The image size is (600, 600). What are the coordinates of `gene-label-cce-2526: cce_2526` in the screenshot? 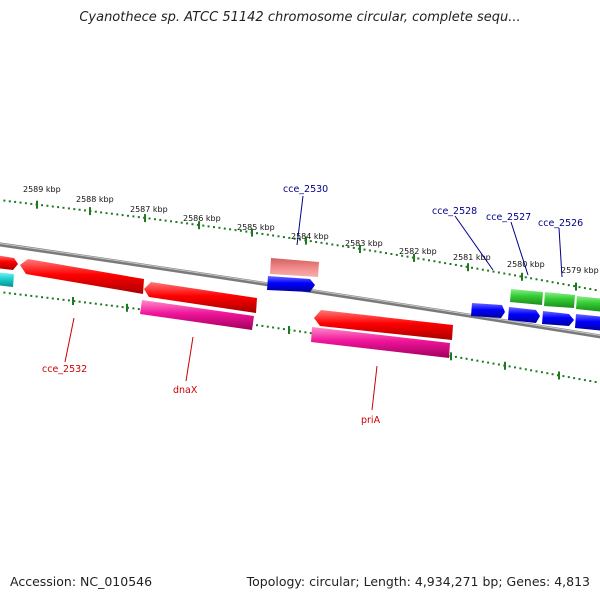 It's located at (560, 223).